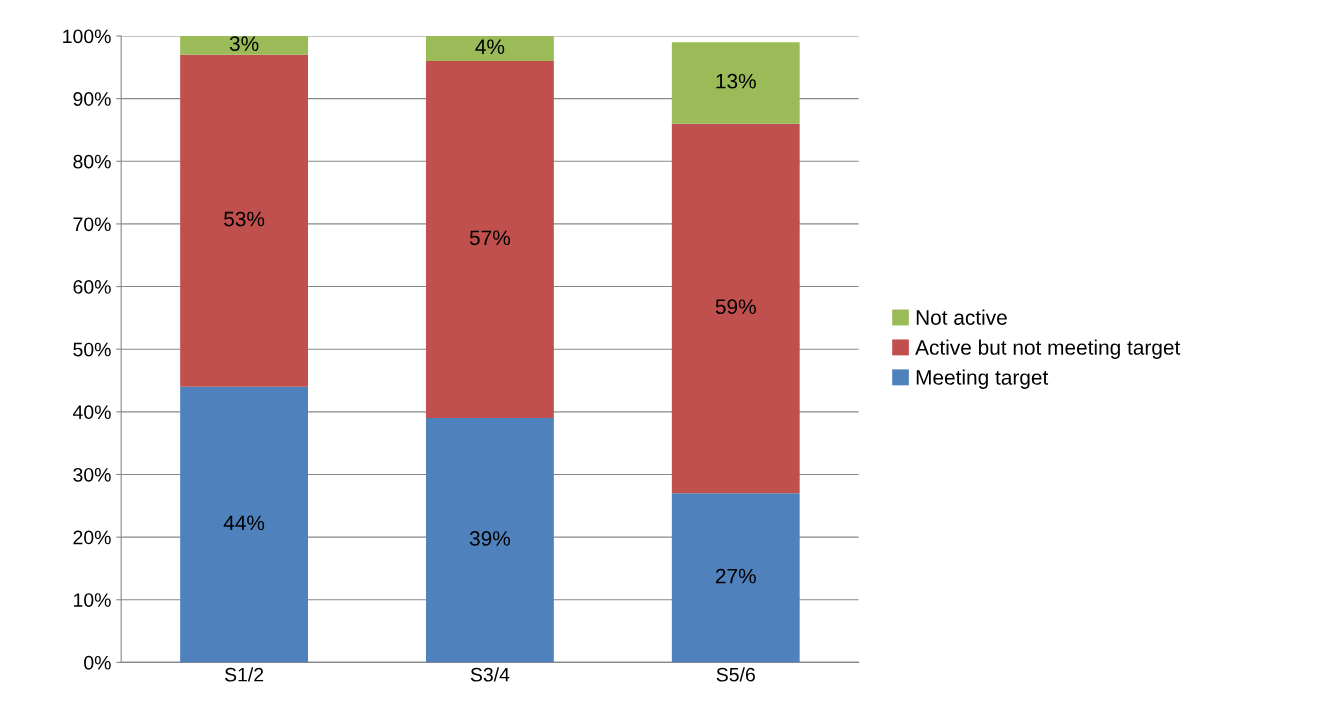  Describe the element at coordinates (961, 317) in the screenshot. I see `legend-label: Not active` at that location.